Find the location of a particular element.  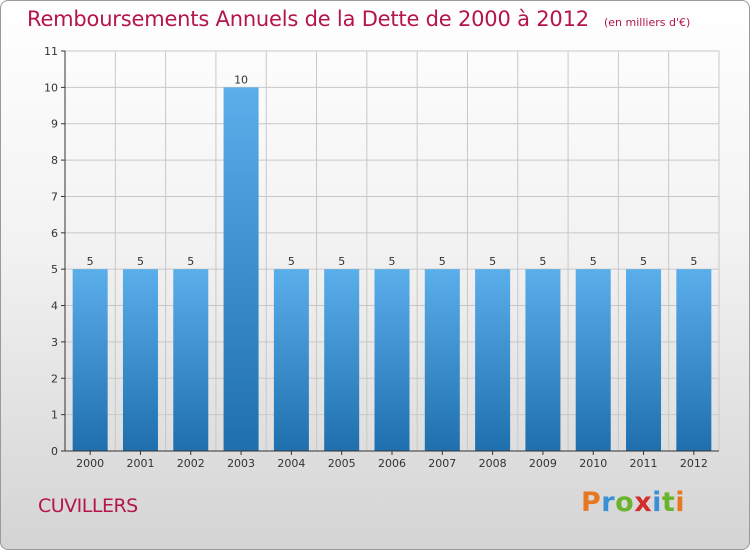

y-tick-label: 5 is located at coordinates (54, 269).